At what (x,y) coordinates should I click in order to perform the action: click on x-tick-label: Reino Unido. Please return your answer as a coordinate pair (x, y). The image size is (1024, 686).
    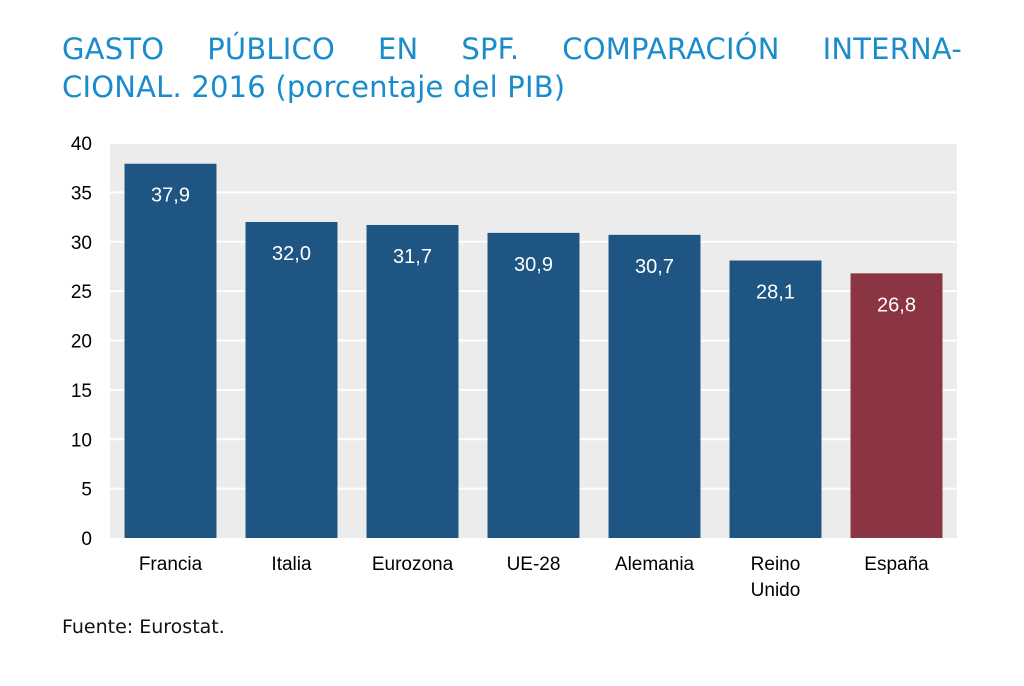
    Looking at the image, I should click on (776, 577).